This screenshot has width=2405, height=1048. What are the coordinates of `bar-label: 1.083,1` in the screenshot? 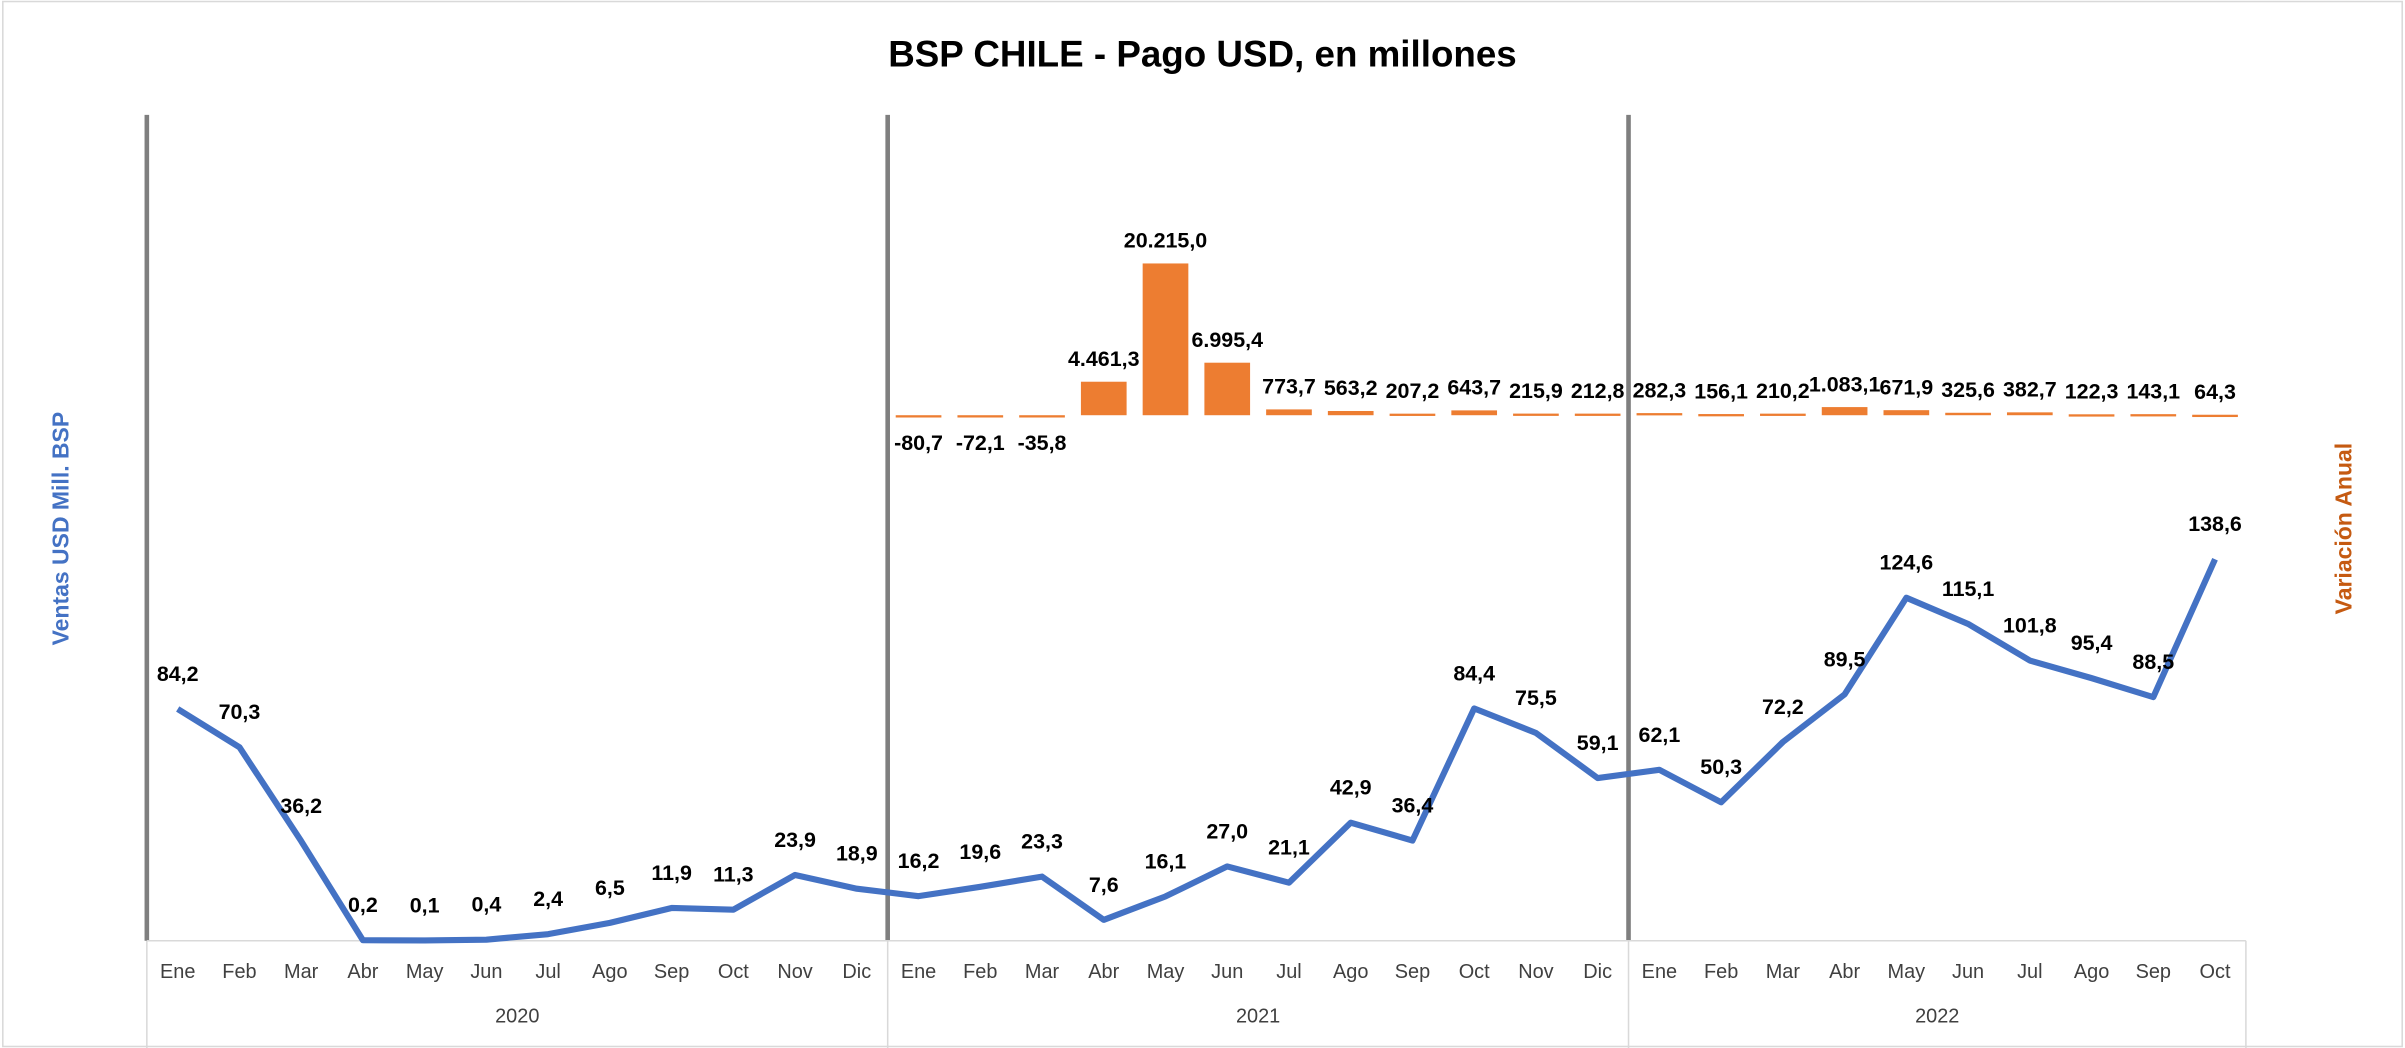 It's located at (1845, 384).